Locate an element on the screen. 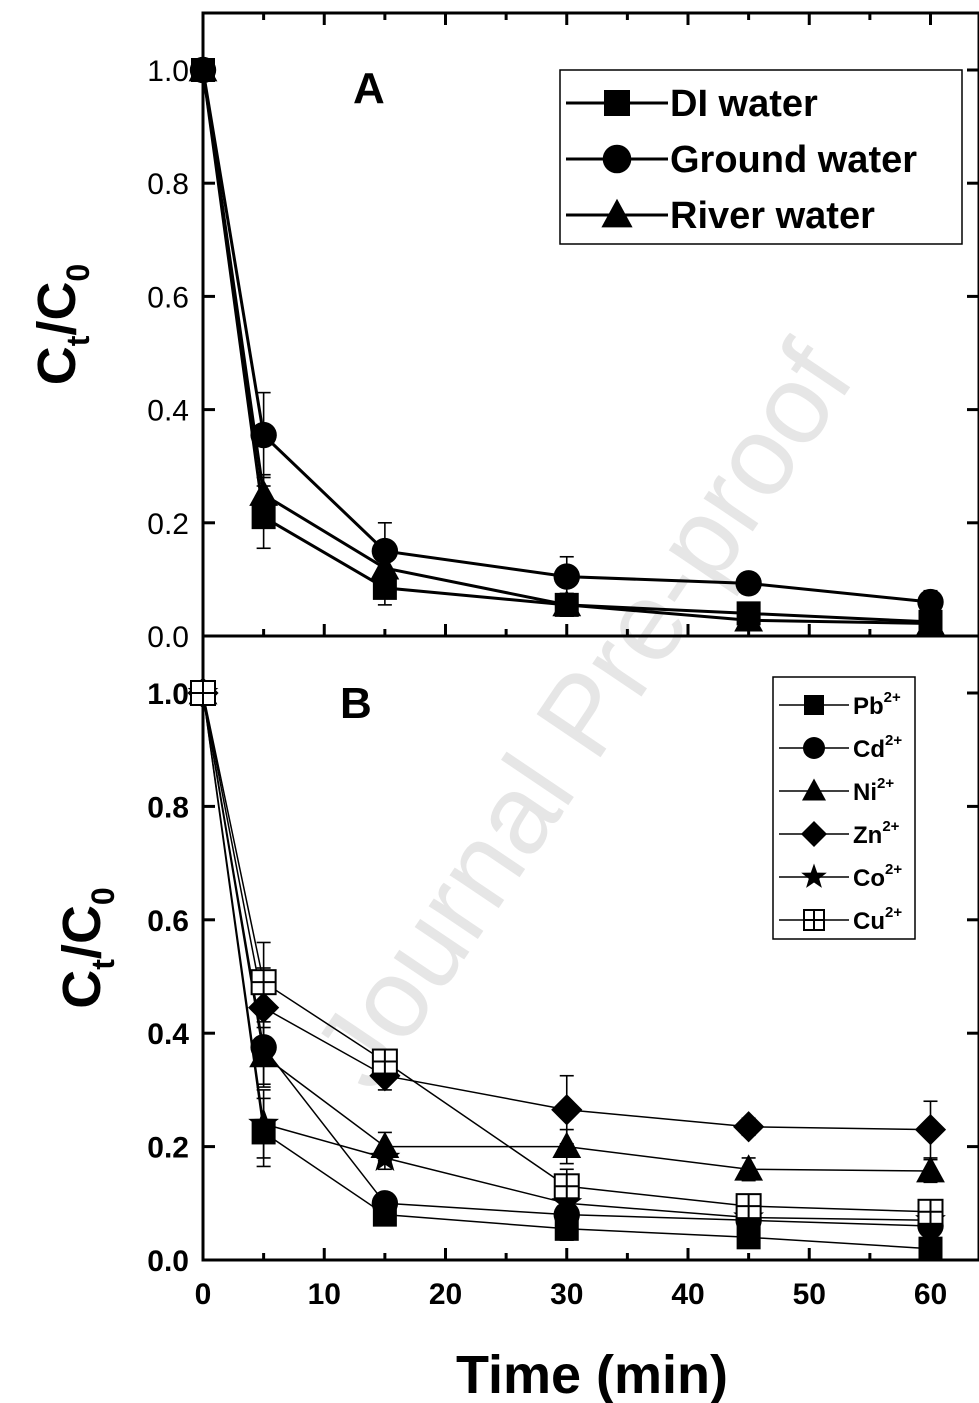 Image resolution: width=979 pixels, height=1403 pixels. legend-label: Zn2+ is located at coordinates (876, 833).